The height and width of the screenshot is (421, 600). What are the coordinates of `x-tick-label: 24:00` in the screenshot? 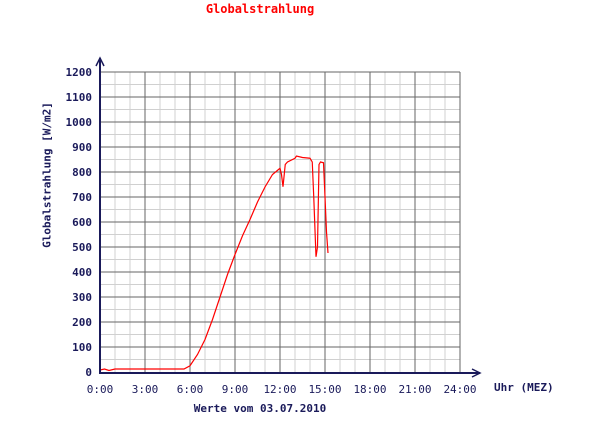 It's located at (459, 389).